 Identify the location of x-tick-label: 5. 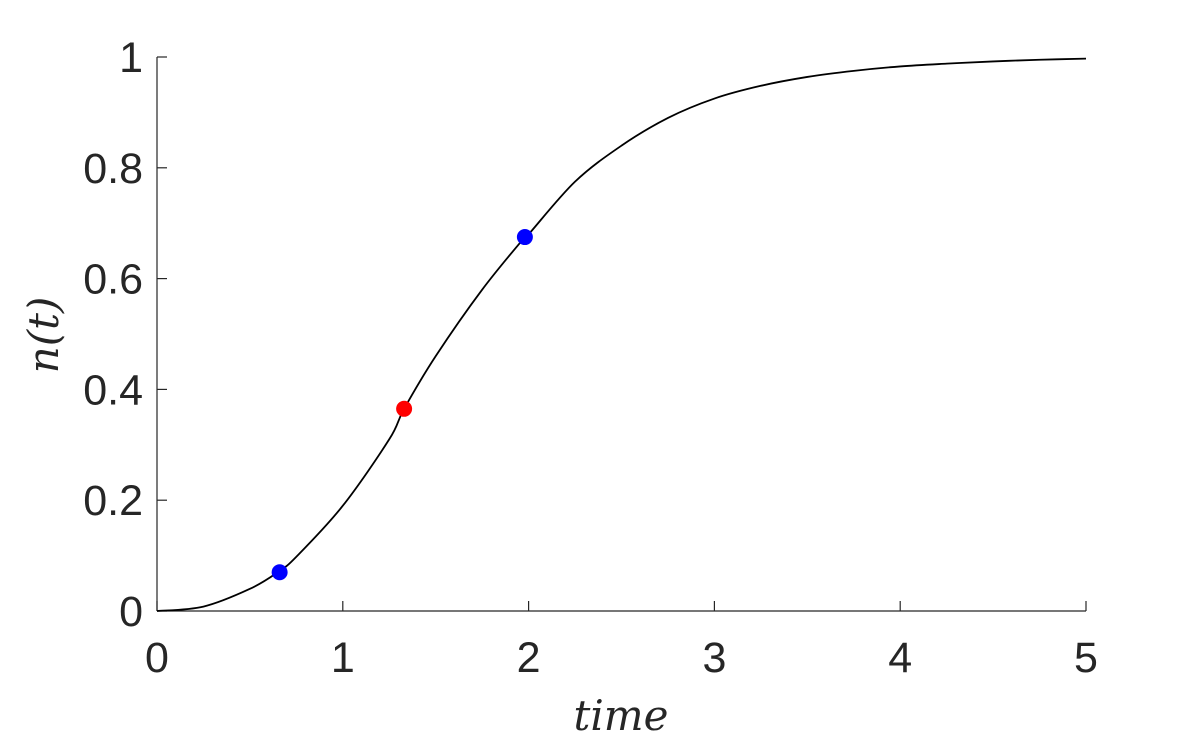
(1086, 658).